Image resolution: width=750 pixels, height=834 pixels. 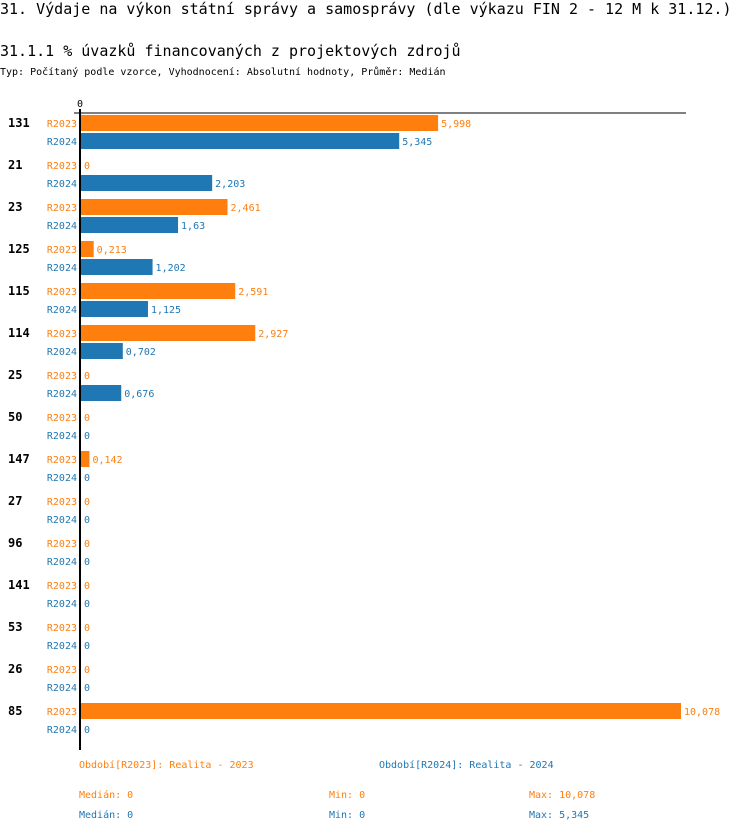 What do you see at coordinates (112, 250) in the screenshot?
I see `data-label: 0,213` at bounding box center [112, 250].